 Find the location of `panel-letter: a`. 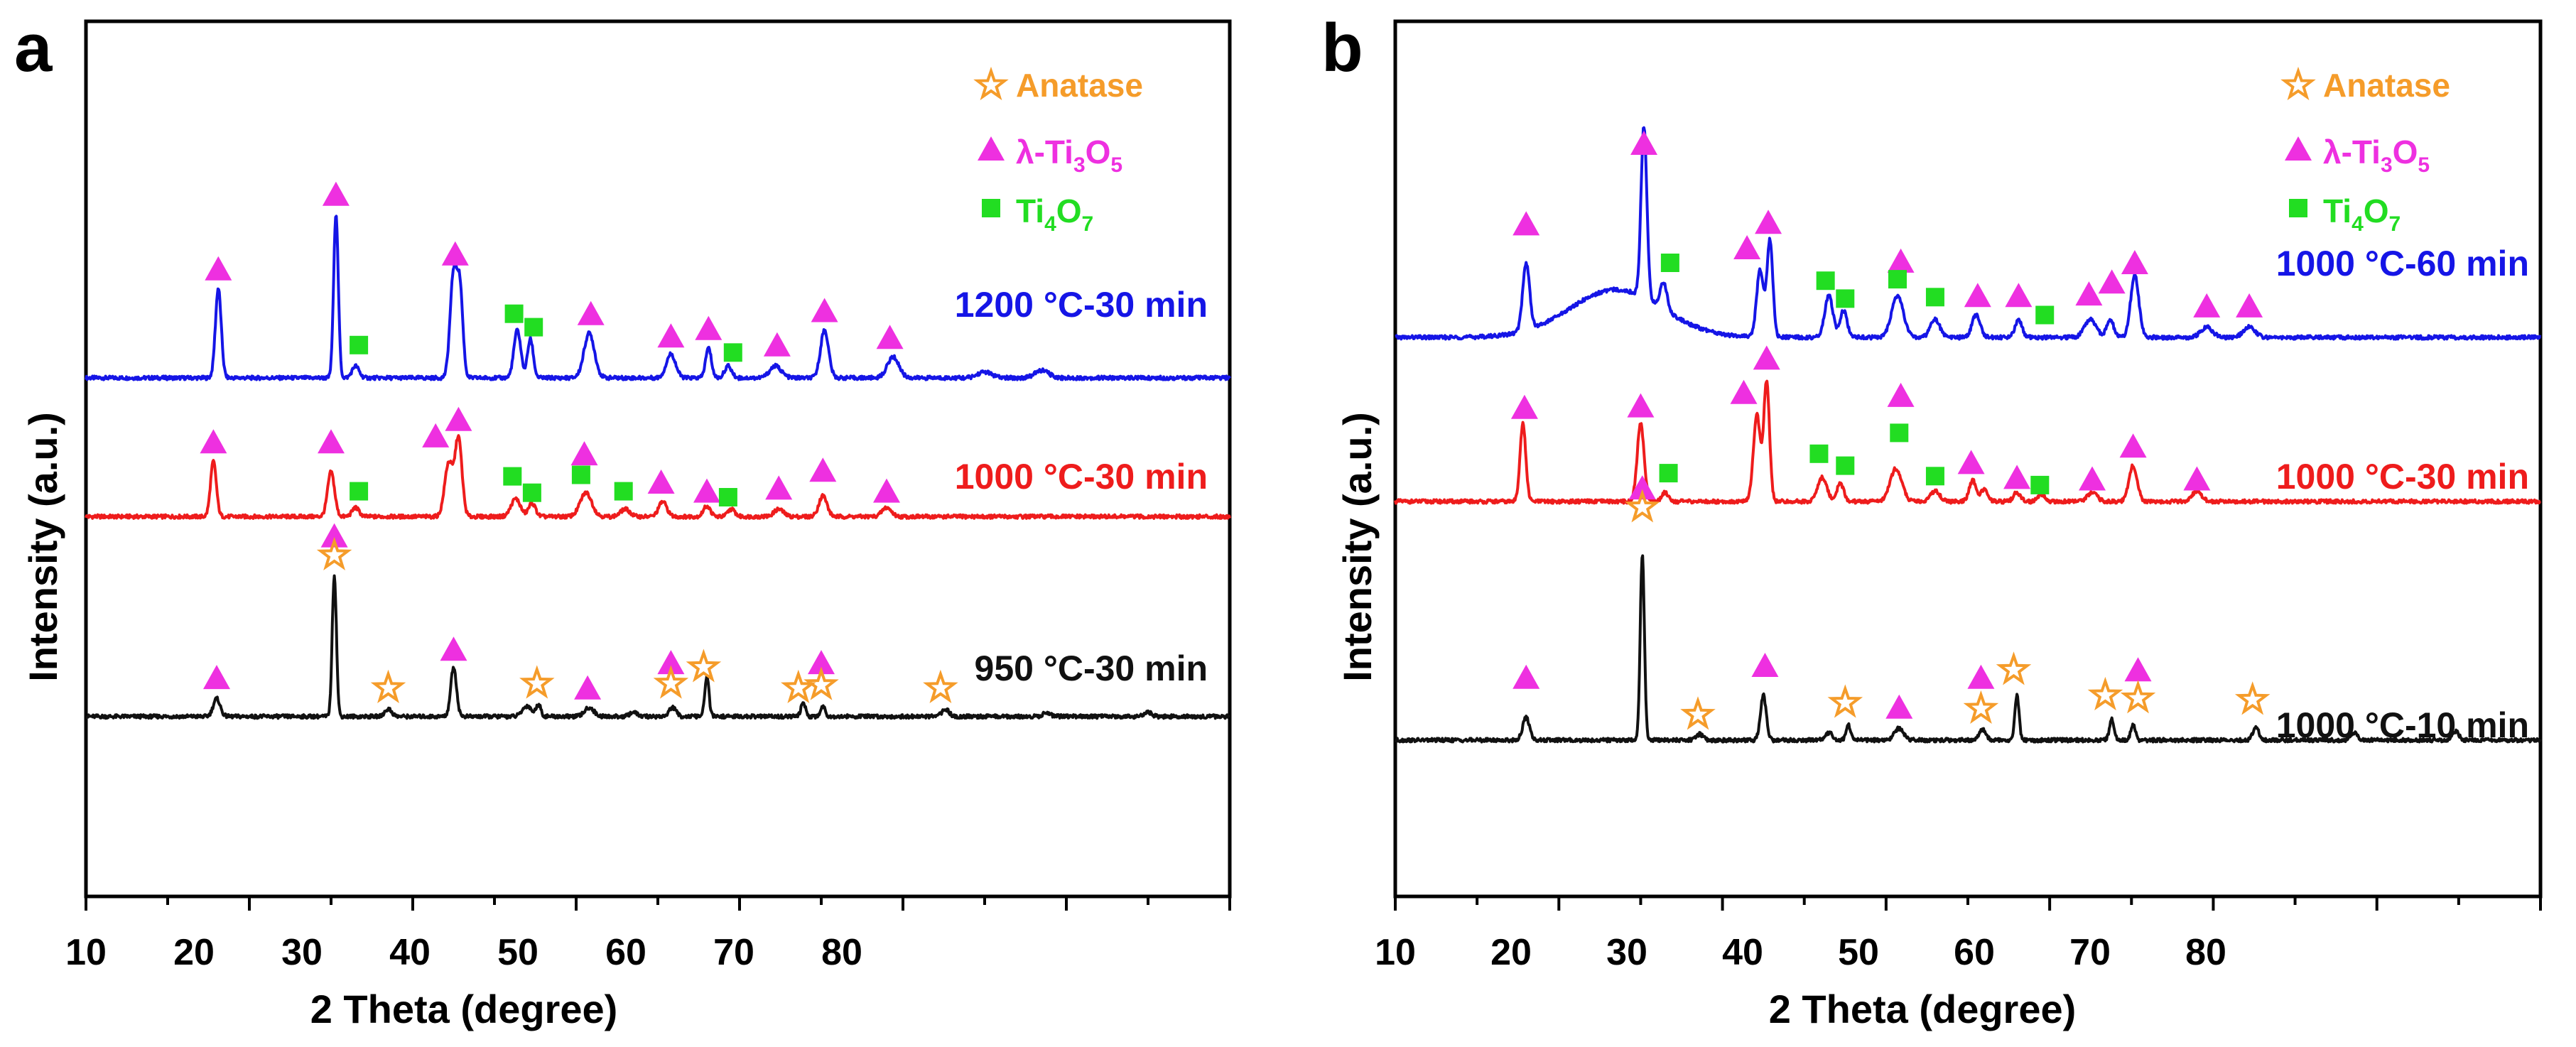

panel-letter: a is located at coordinates (33, 48).